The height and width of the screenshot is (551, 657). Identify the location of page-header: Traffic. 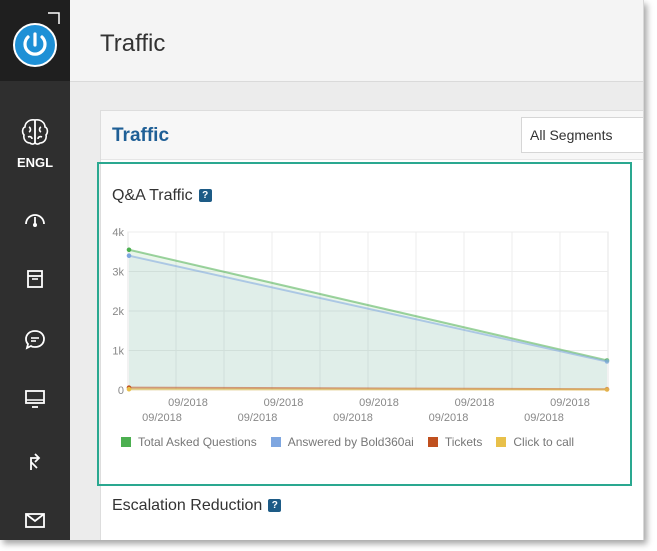
(356, 41).